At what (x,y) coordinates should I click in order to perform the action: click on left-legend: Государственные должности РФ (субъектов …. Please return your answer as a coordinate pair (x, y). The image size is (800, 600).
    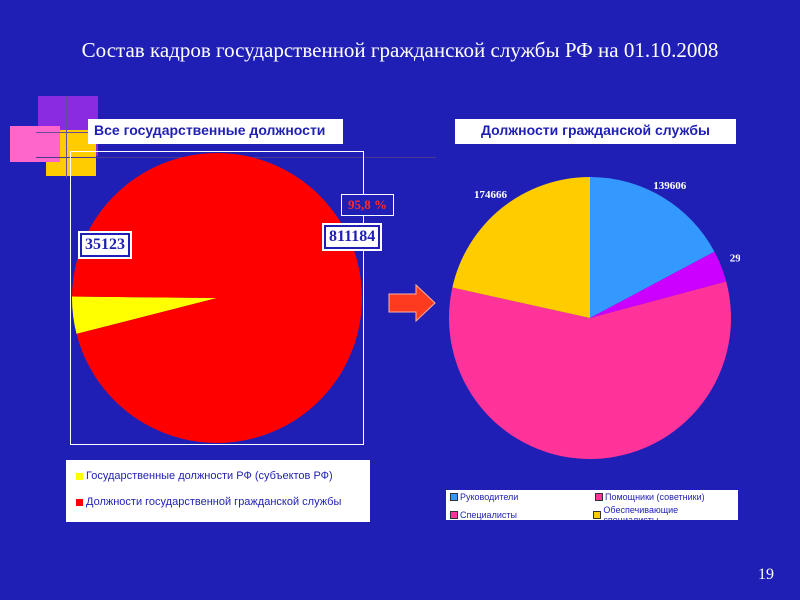
    Looking at the image, I should click on (218, 491).